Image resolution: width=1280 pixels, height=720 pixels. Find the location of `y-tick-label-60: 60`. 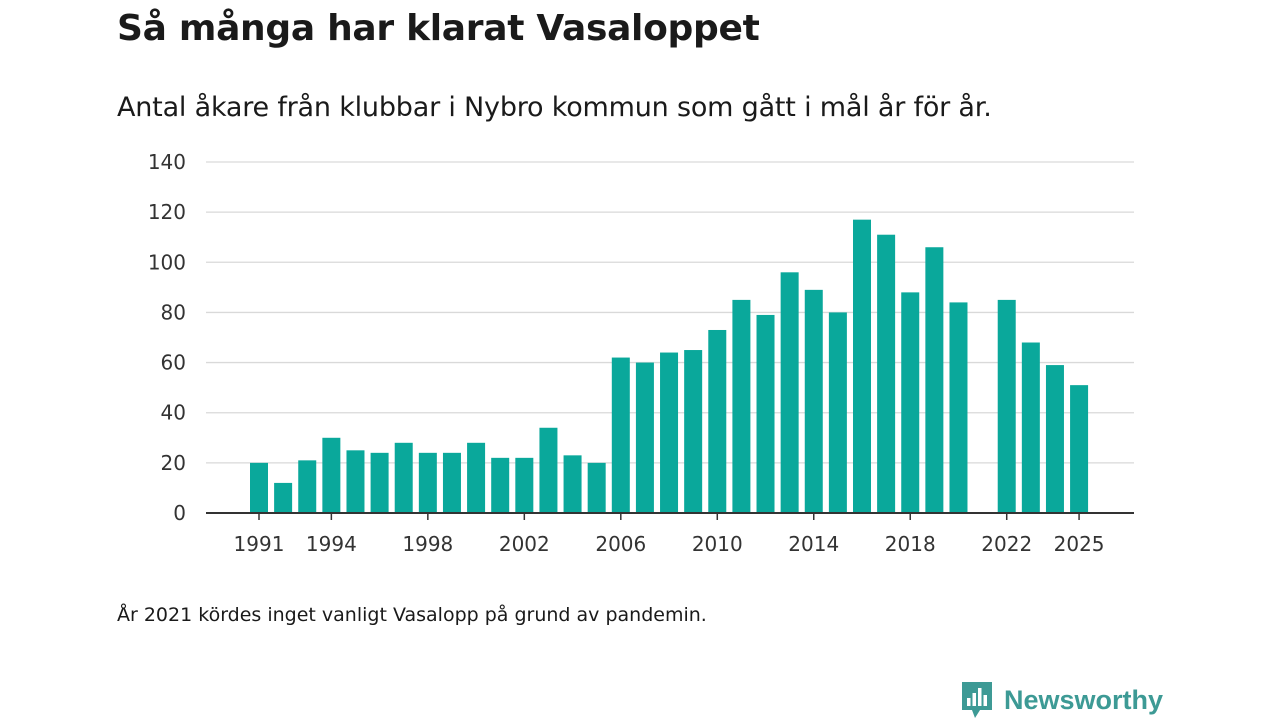

y-tick-label-60: 60 is located at coordinates (173, 363).